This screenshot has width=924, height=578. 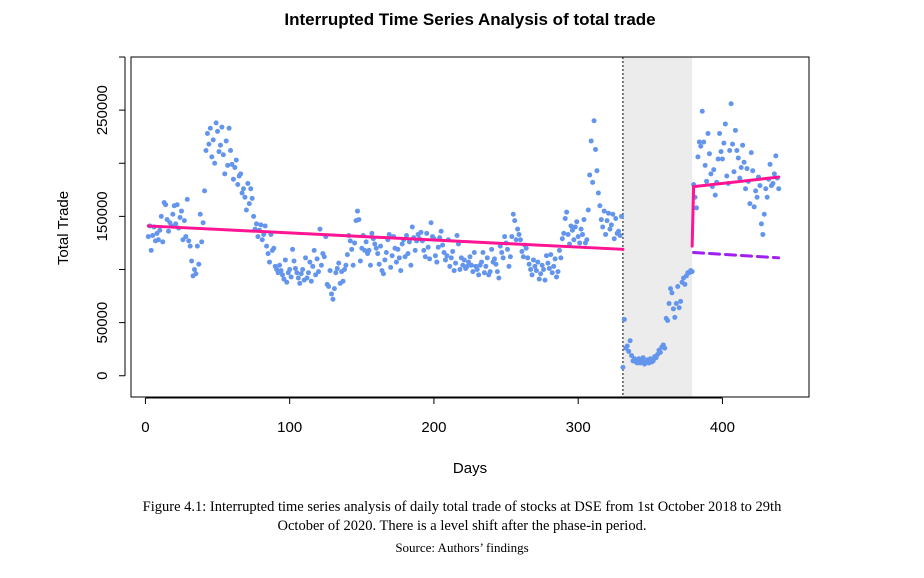 I want to click on x-tick-label: 200, so click(x=433, y=427).